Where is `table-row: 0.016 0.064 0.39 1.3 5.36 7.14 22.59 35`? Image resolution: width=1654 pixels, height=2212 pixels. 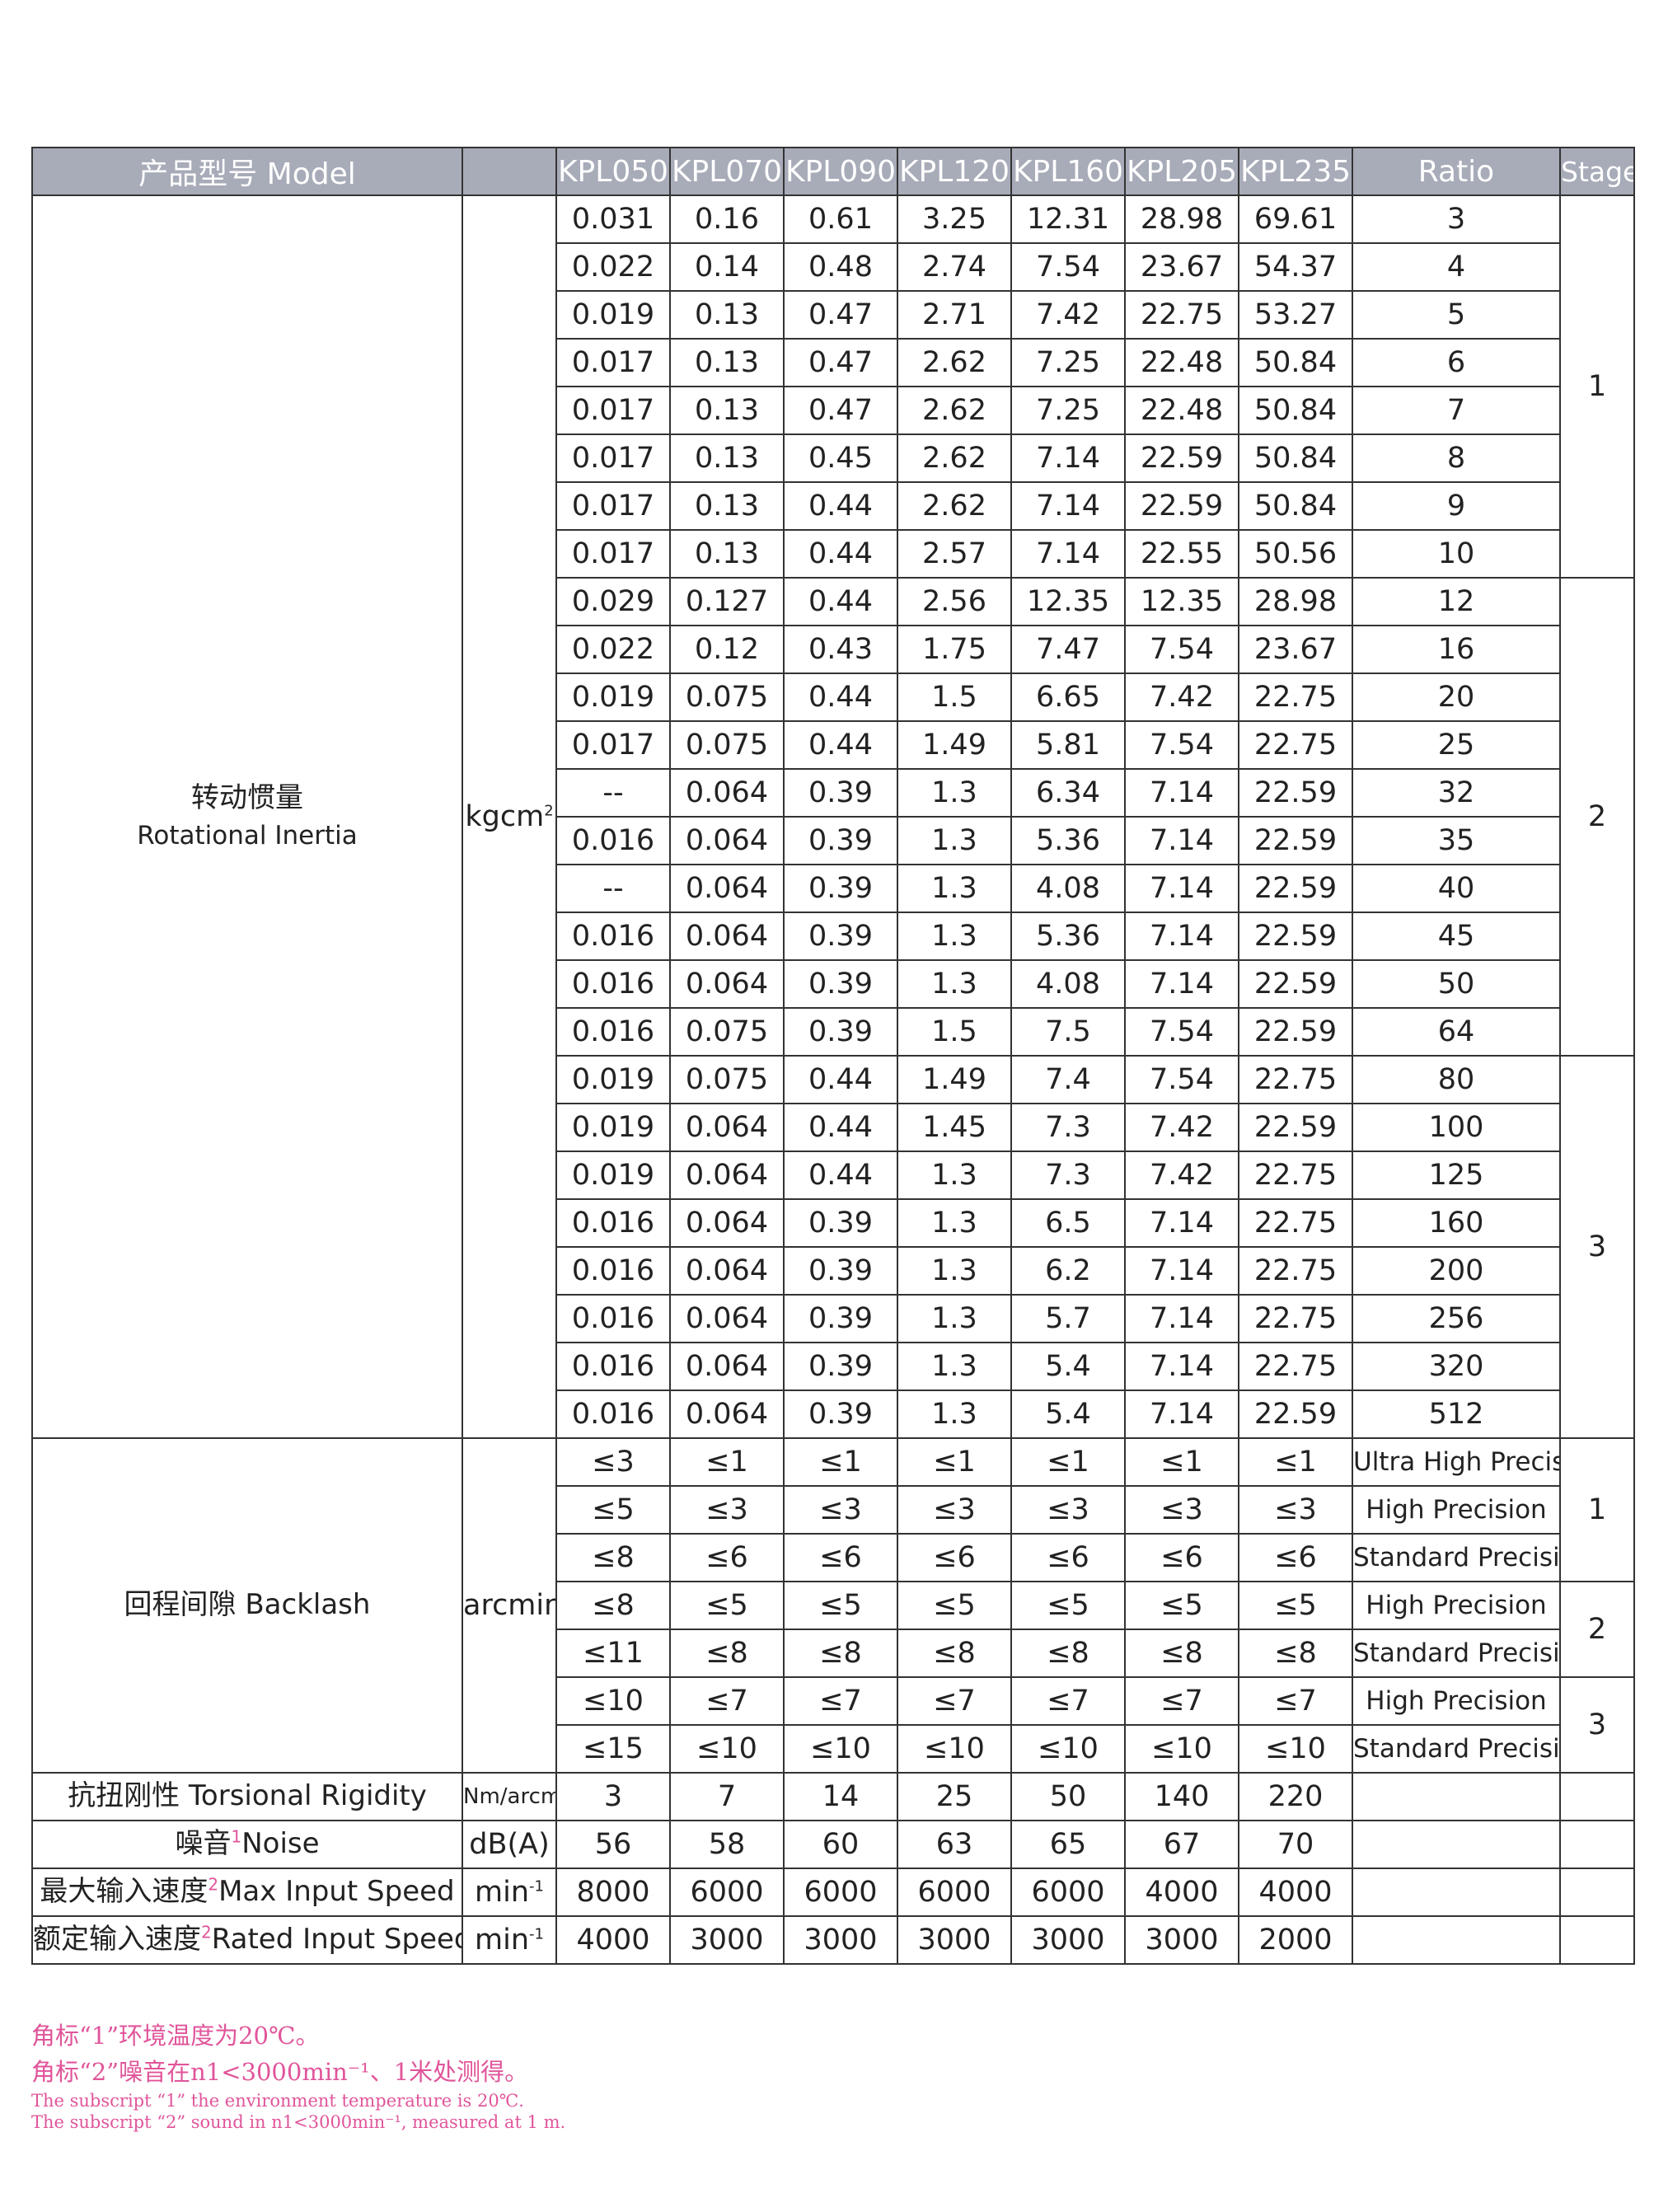
table-row: 0.016 0.064 0.39 1.3 5.36 7.14 22.59 35 is located at coordinates (833, 841).